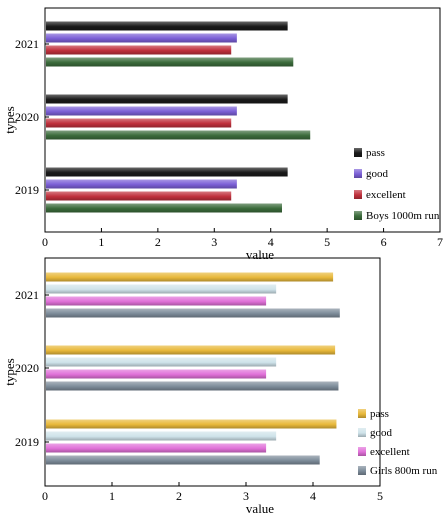  What do you see at coordinates (384, 242) in the screenshot?
I see `x-tick-label: 6` at bounding box center [384, 242].